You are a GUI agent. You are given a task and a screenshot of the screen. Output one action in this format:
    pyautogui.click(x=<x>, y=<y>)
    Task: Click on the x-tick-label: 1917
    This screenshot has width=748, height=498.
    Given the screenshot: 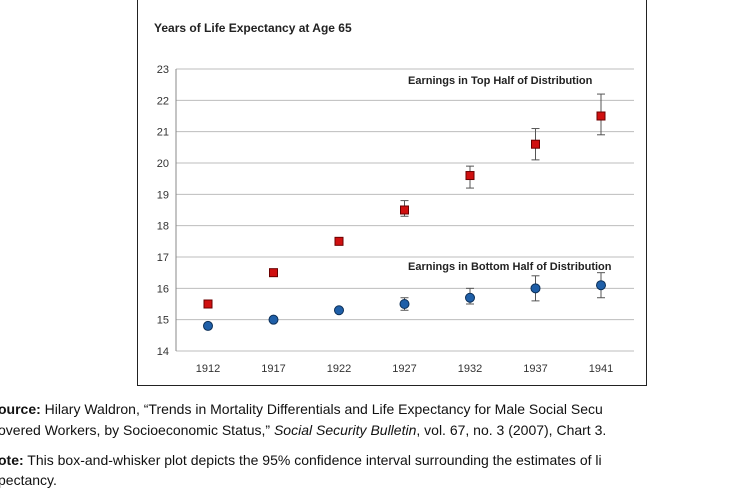 What is the action you would take?
    pyautogui.click(x=273, y=369)
    